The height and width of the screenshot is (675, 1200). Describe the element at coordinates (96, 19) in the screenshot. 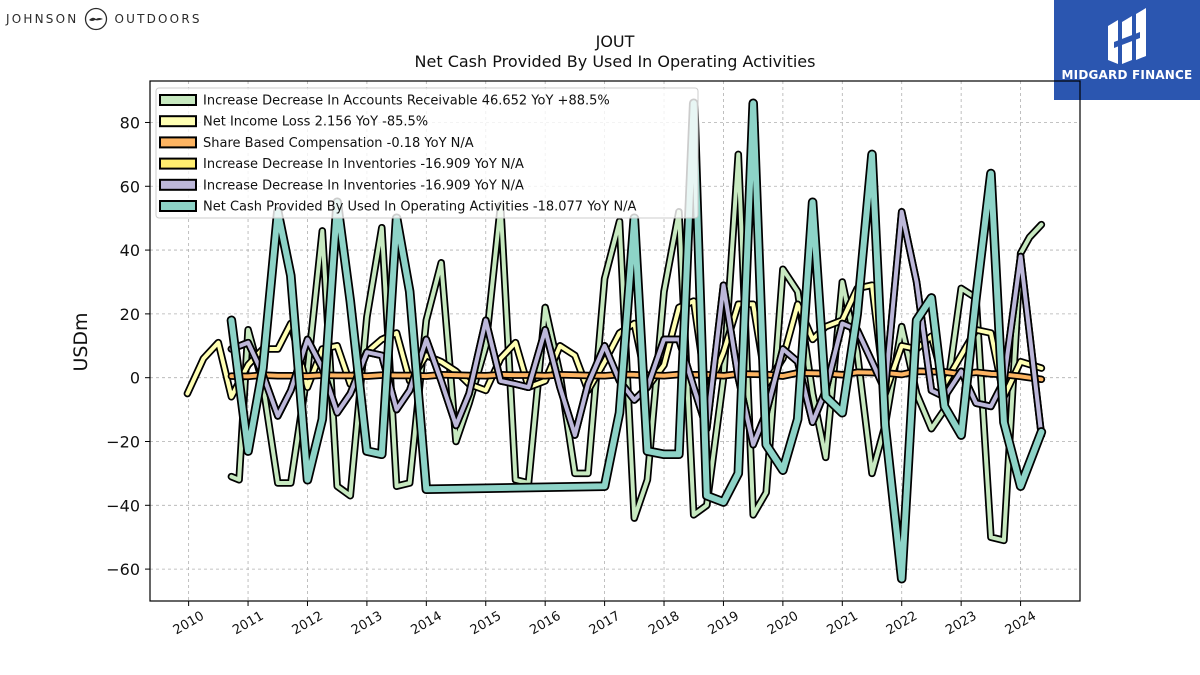

I see `duck-emblem-icon` at that location.